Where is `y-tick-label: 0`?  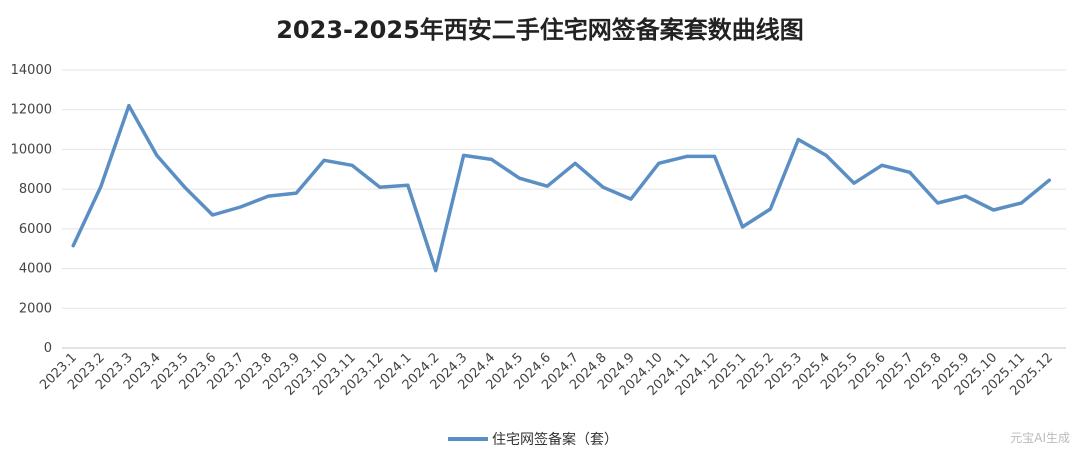
y-tick-label: 0 is located at coordinates (48, 348).